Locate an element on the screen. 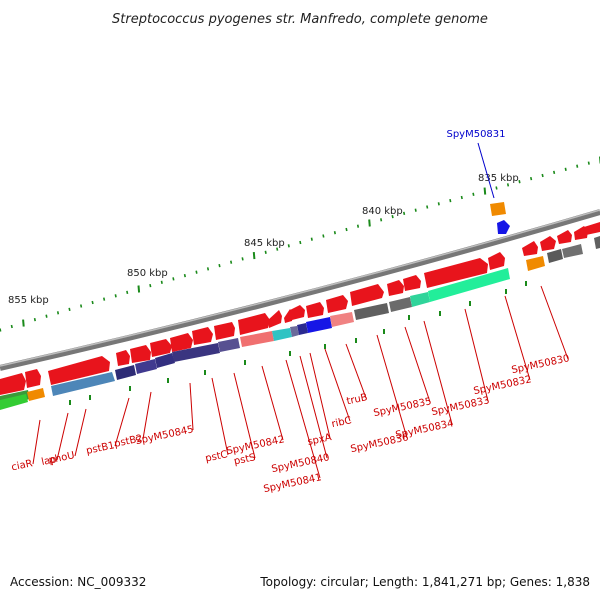  scale-label-835: 835 kbp is located at coordinates (498, 178).